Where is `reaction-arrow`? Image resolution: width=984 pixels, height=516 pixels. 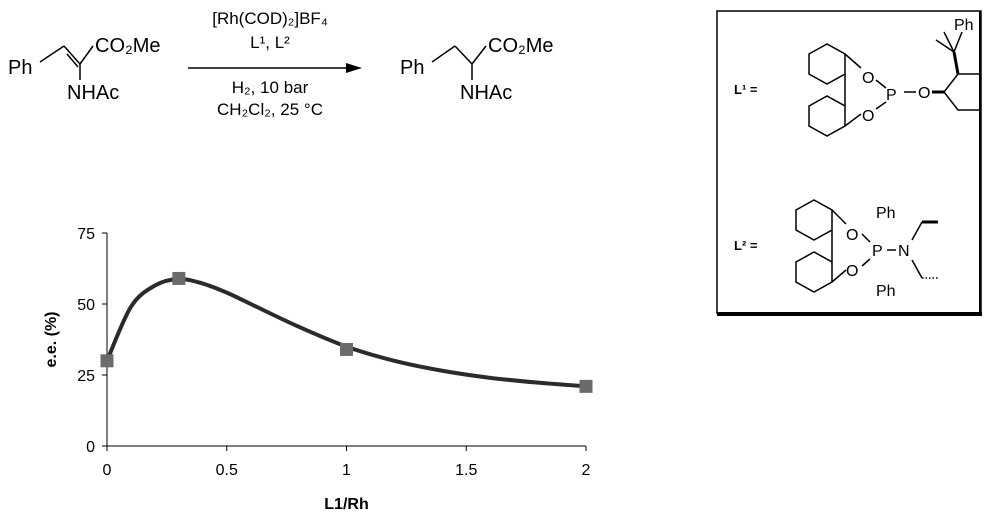 reaction-arrow is located at coordinates (275, 68).